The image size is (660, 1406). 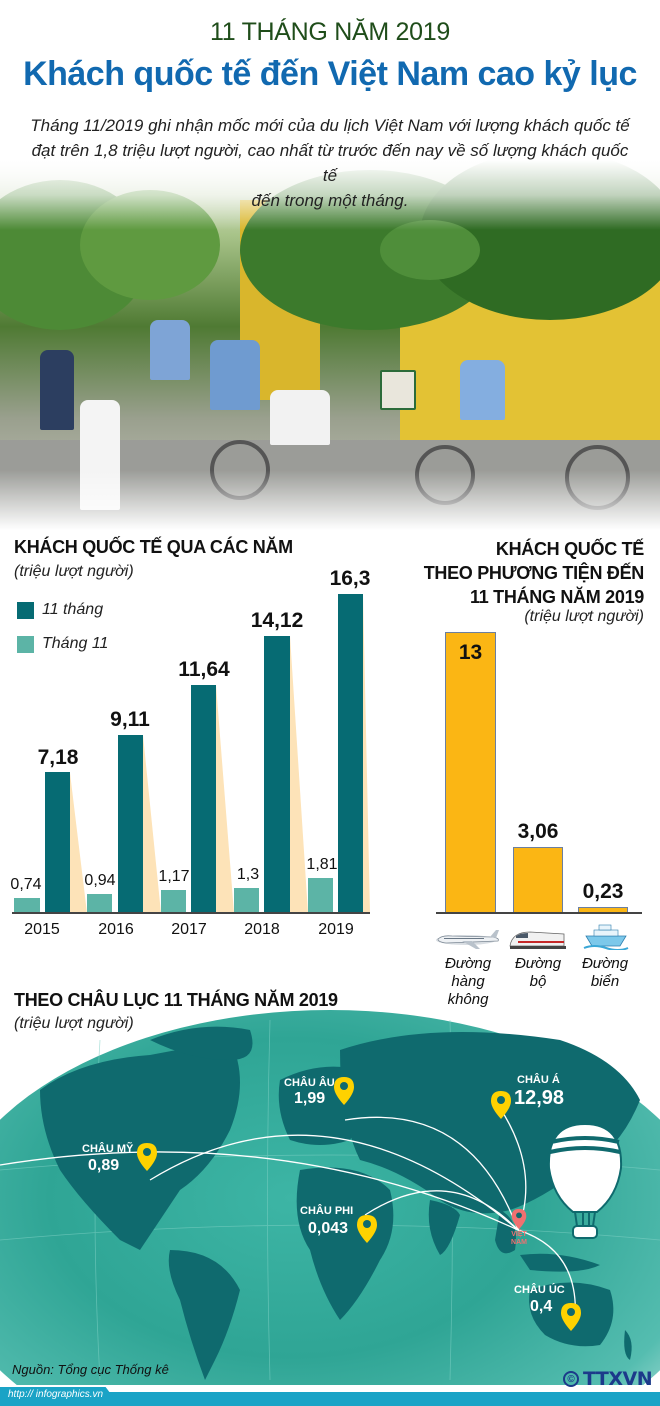 What do you see at coordinates (605, 981) in the screenshot?
I see `mode-line: biển` at bounding box center [605, 981].